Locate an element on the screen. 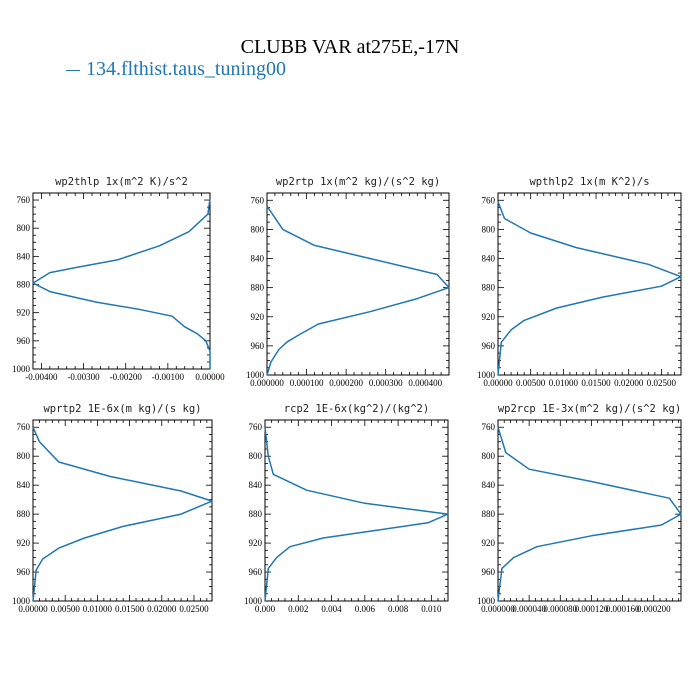 This screenshot has height=700, width=700. panel-title: wp2thlp 1x(m^2 K)/s^2 is located at coordinates (121, 182).